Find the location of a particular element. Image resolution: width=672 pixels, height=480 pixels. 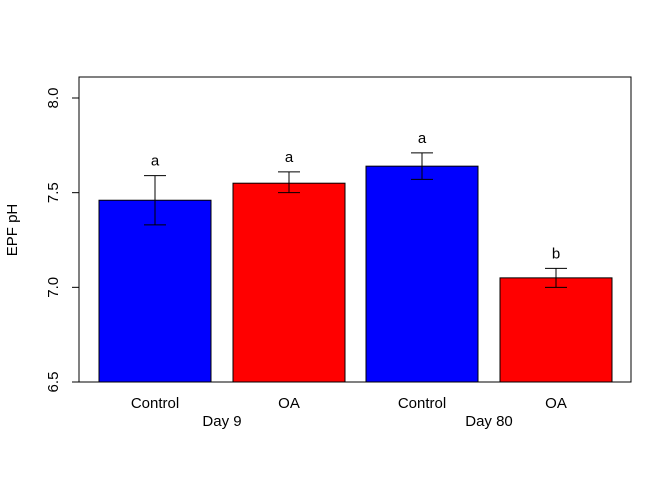

bar-control-day80 is located at coordinates (422, 274).